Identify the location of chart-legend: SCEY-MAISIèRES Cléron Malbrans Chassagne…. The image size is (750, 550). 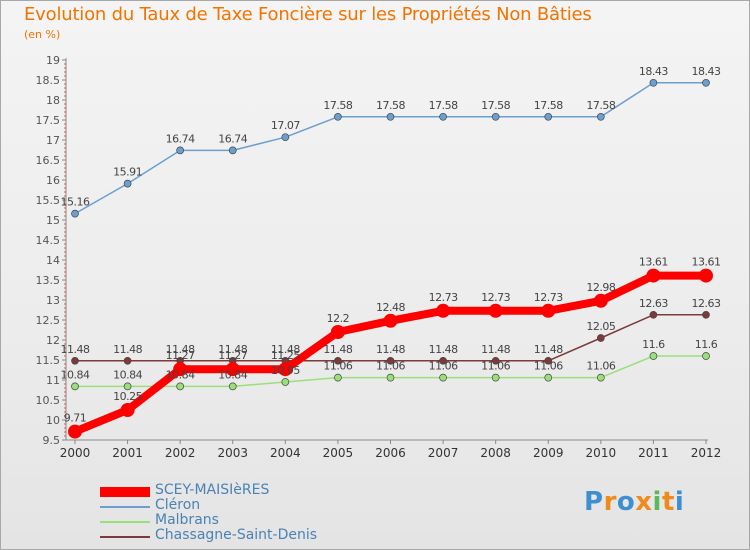
(265, 513).